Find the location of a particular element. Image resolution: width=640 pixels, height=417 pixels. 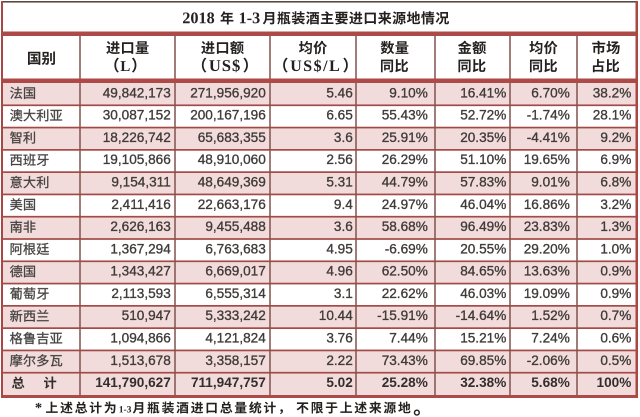

svg-text: 7.24% is located at coordinates (550, 337).